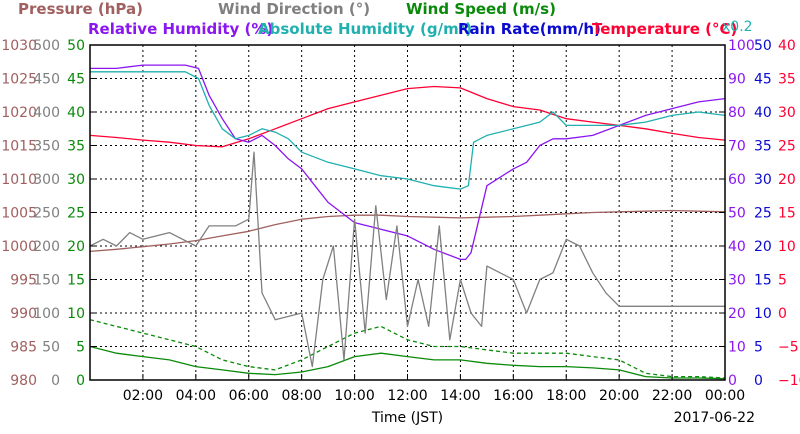 The width and height of the screenshot is (800, 434). Describe the element at coordinates (737, 180) in the screenshot. I see `y-tick-label: 60` at that location.